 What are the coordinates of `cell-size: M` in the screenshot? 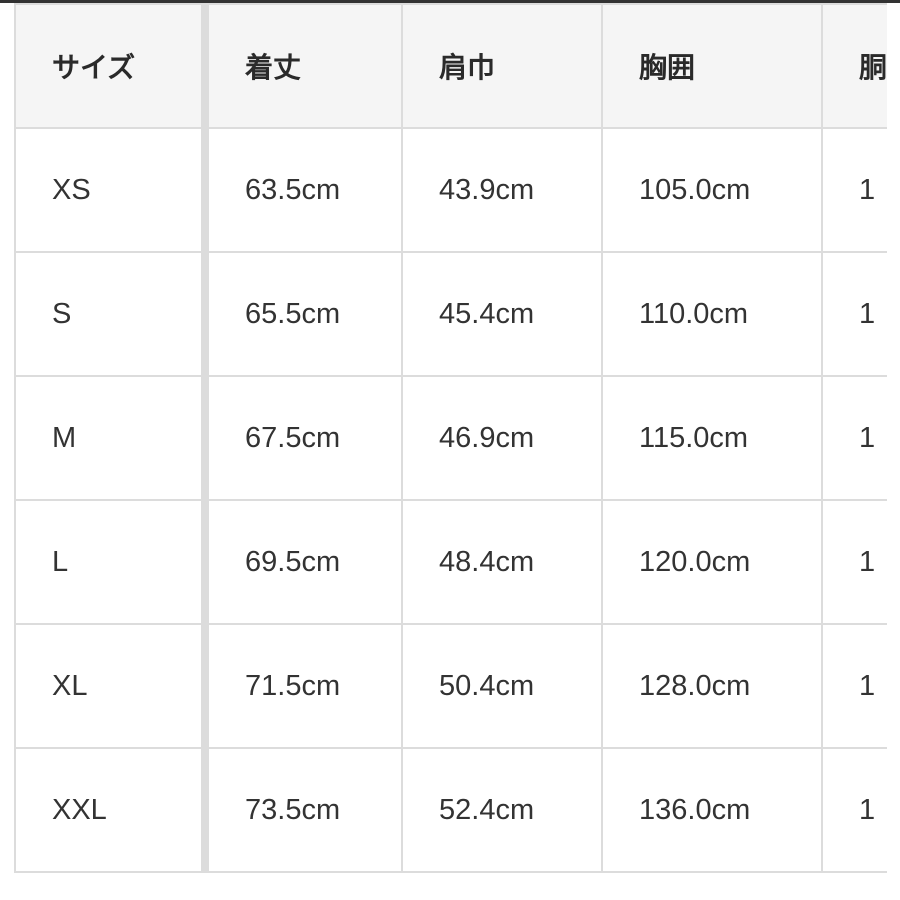 It's located at (111, 438).